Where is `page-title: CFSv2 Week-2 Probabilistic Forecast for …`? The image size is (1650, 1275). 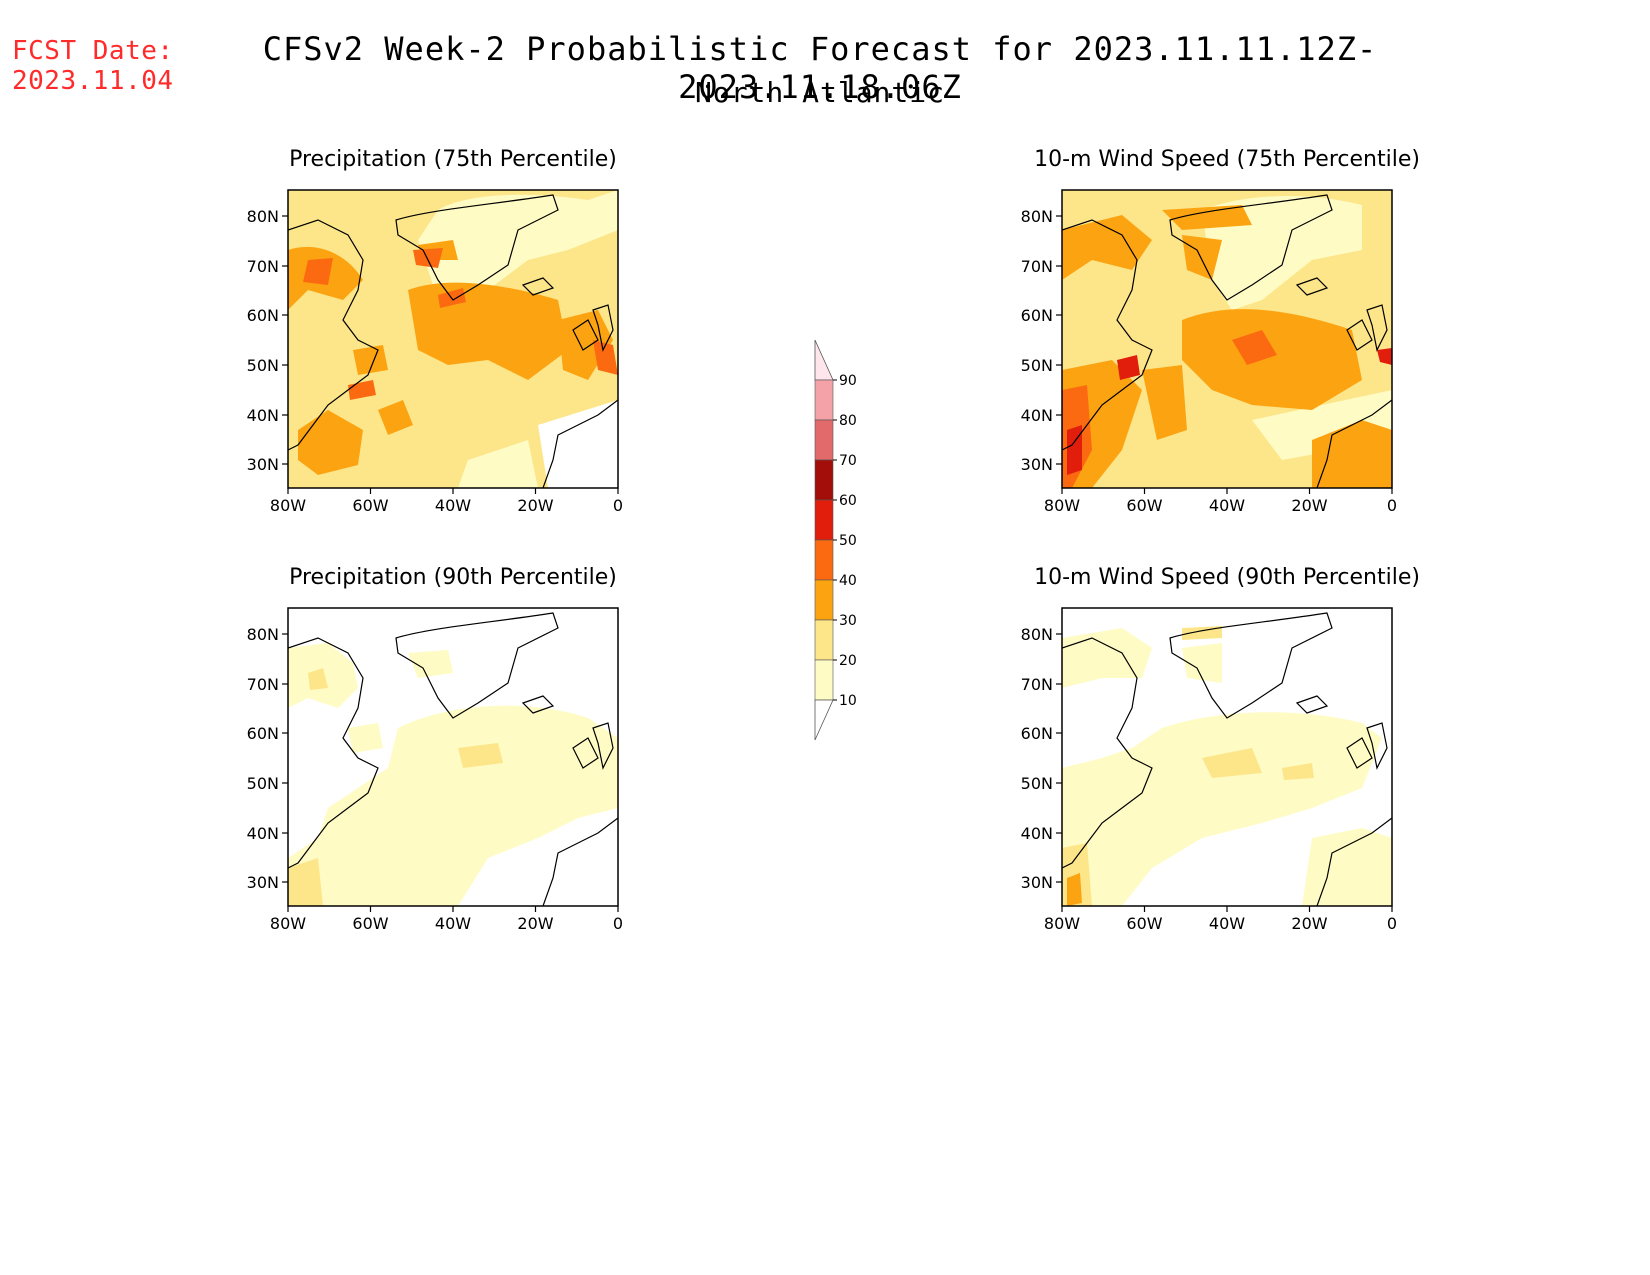
page-title: CFSv2 Week-2 Probabilistic Forecast for … is located at coordinates (820, 68).